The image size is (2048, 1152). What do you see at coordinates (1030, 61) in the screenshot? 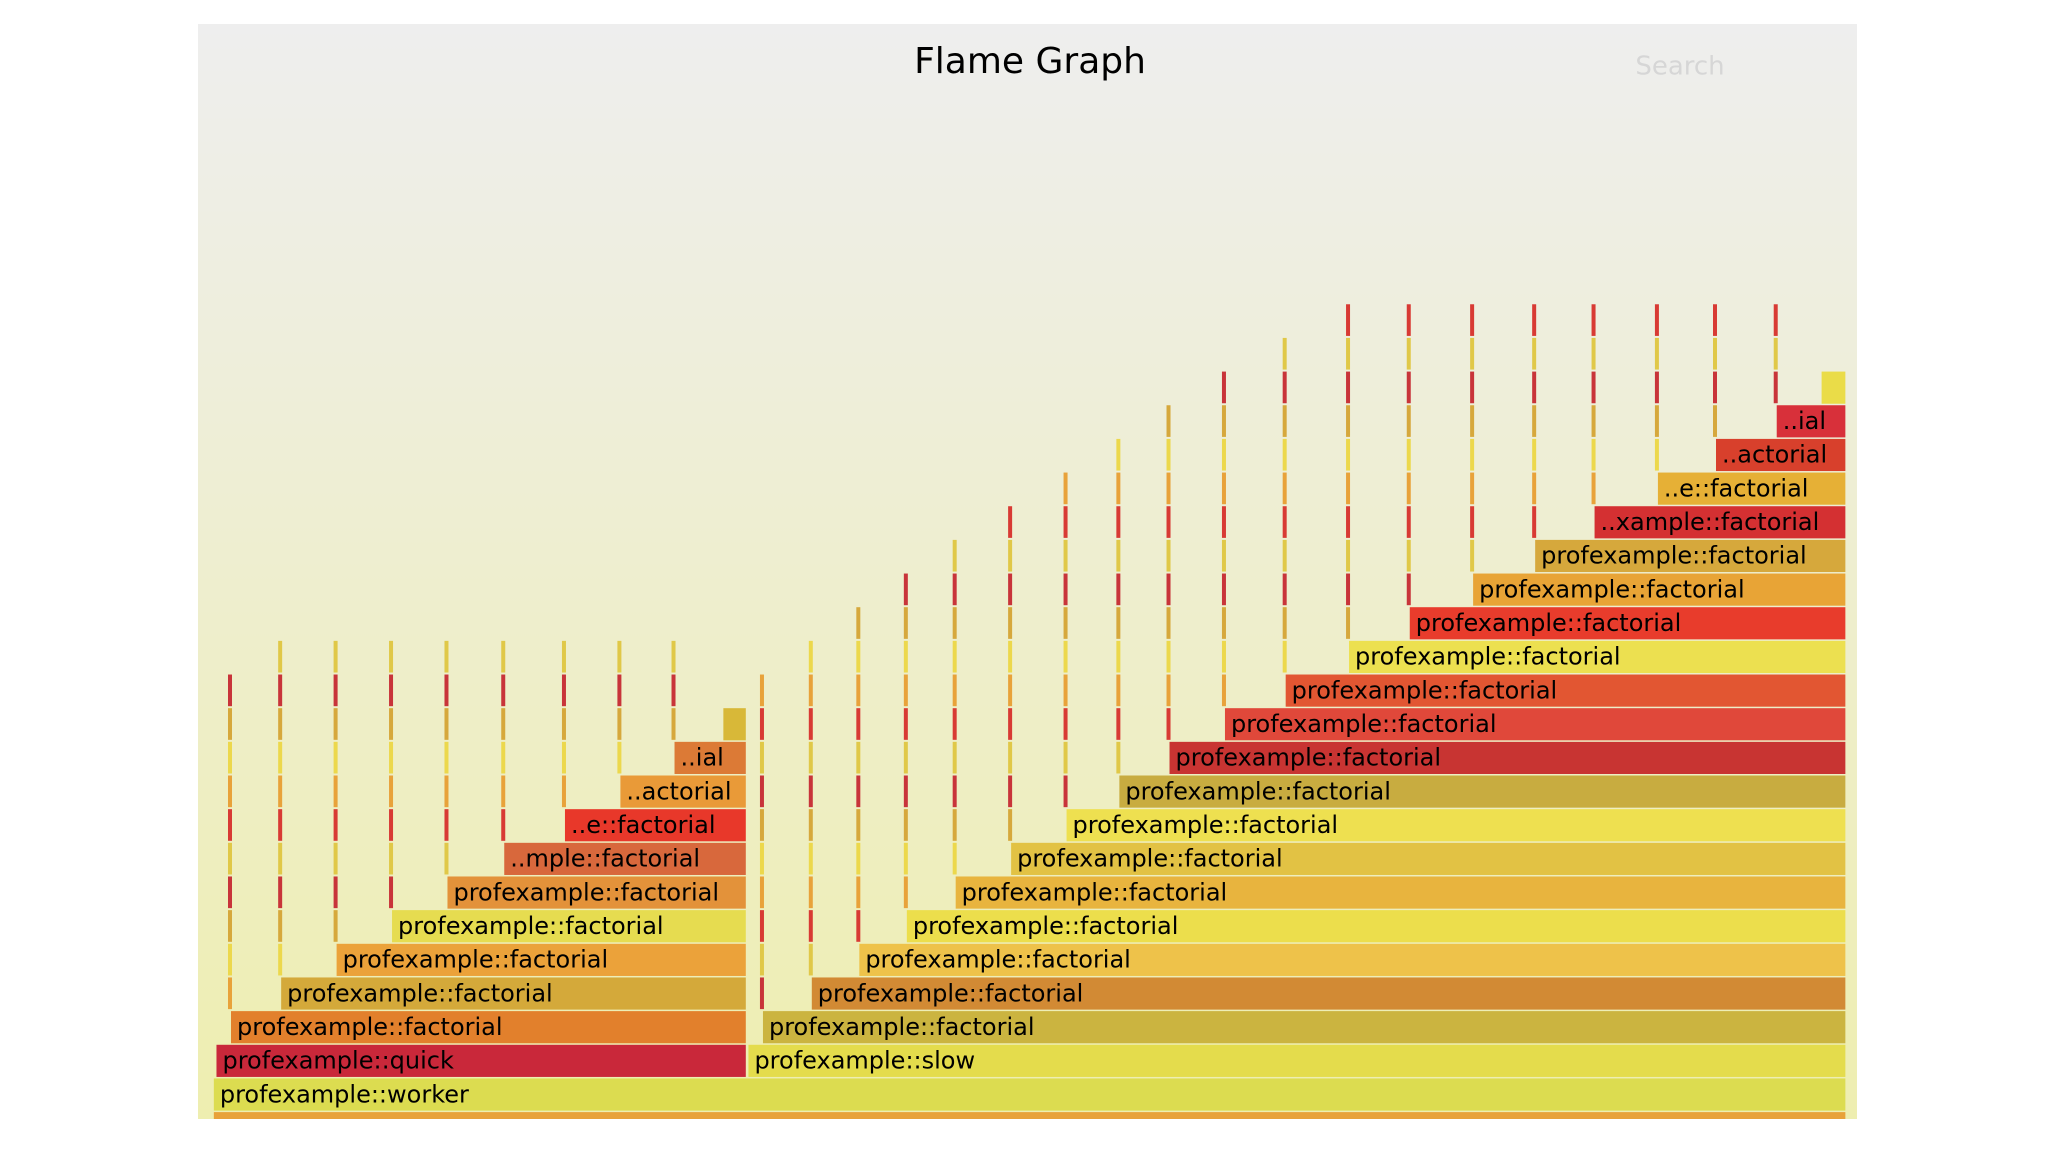
I see `title: Flame Graph` at bounding box center [1030, 61].